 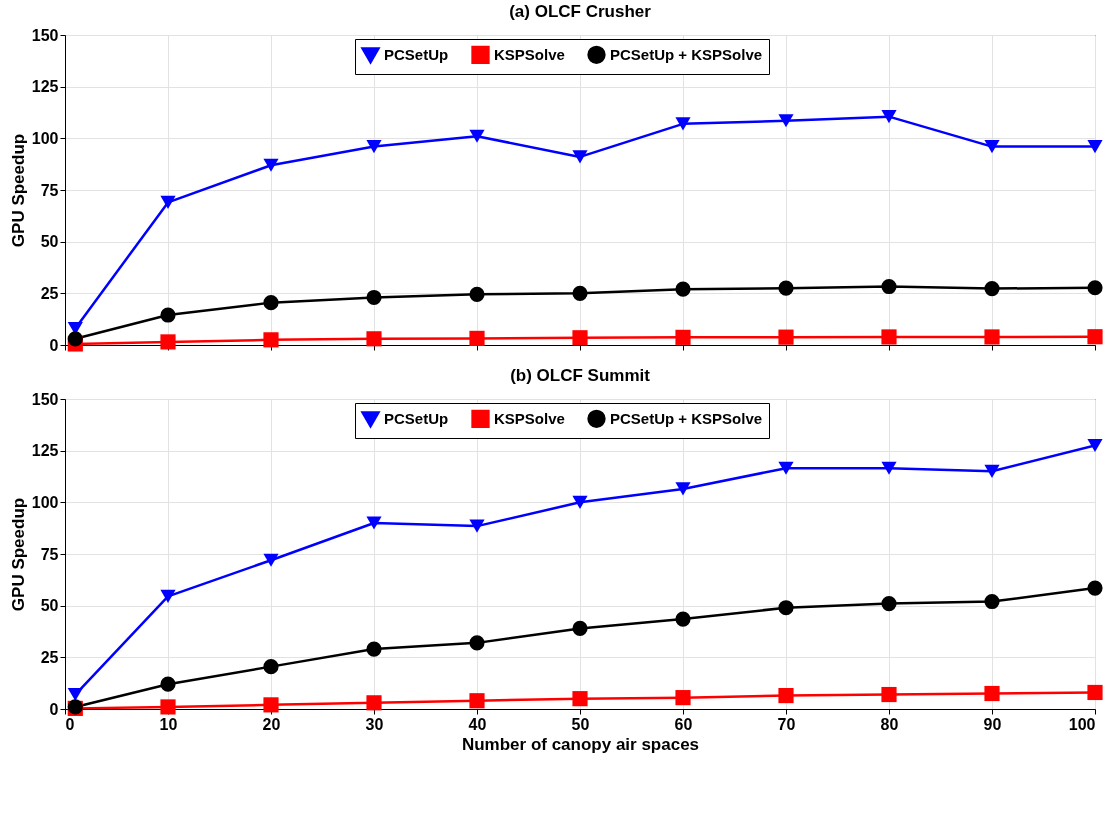 I want to click on x-tick-label: 20, so click(x=271, y=724).